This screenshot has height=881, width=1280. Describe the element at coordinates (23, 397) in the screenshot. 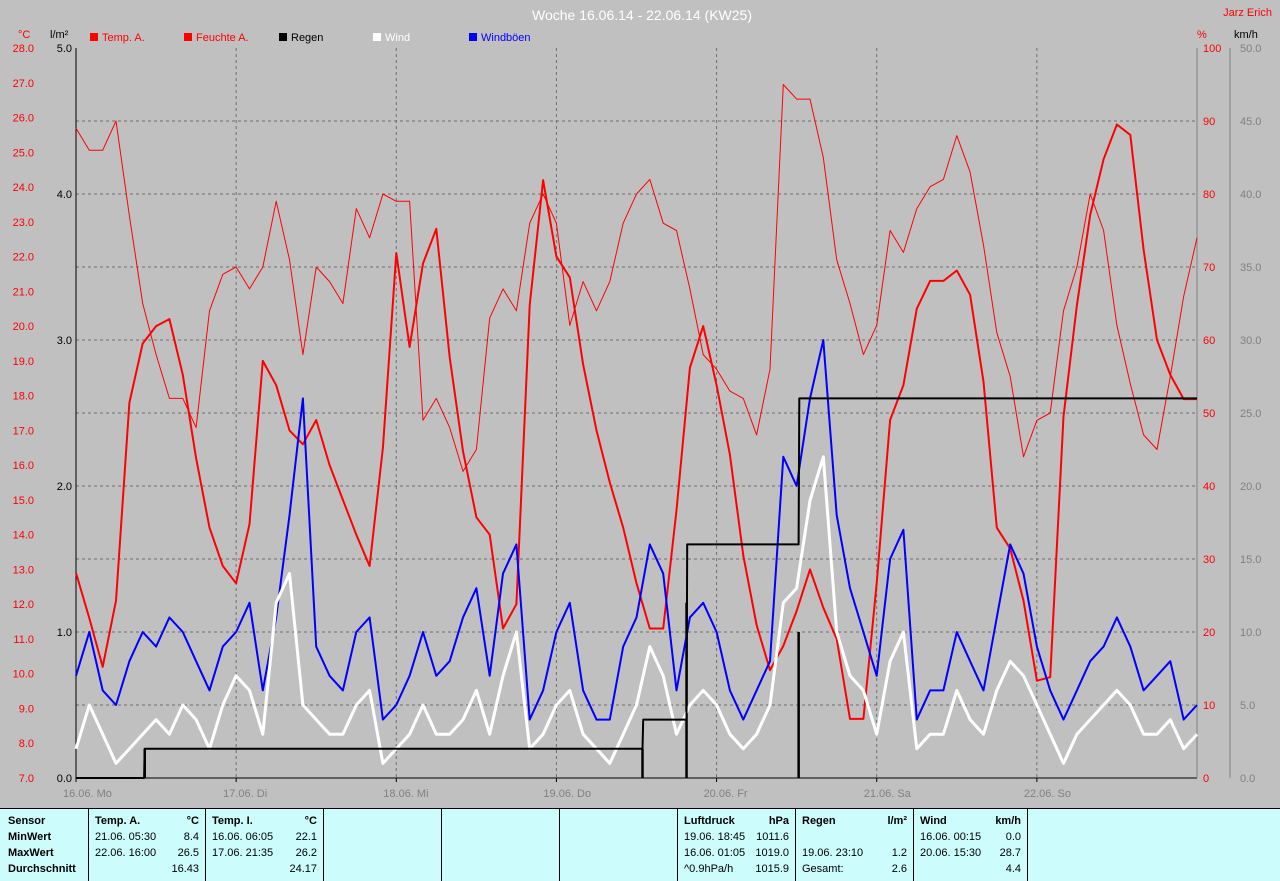

I see `temp-tick-label: 18.0` at that location.